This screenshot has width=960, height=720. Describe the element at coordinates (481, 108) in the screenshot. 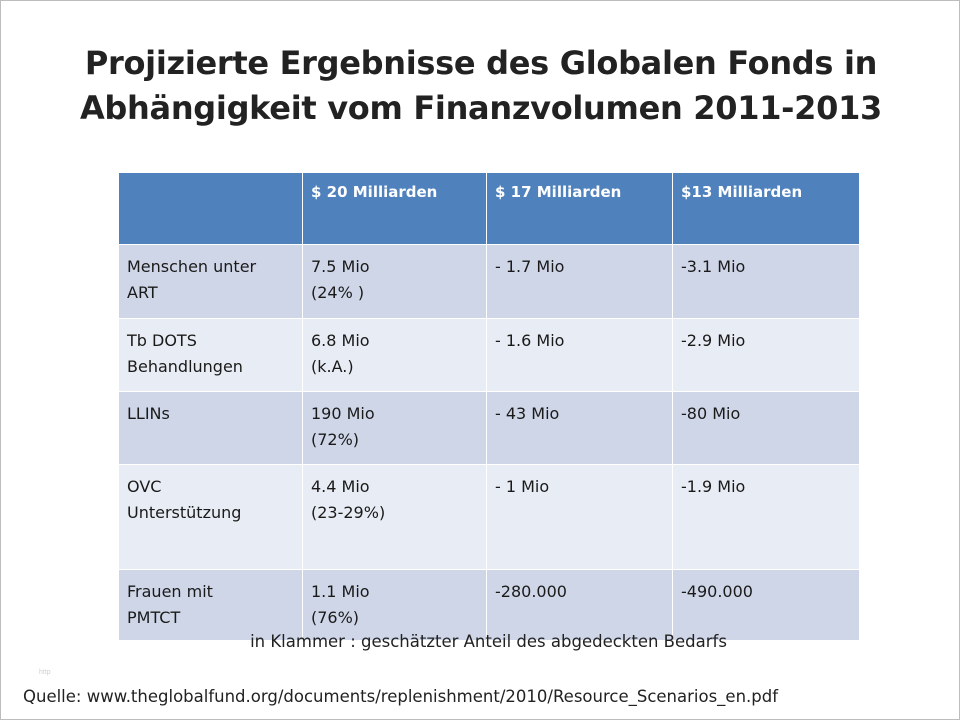

I see `slide-title-line-2: Abhängigkeit vom Finanzvolumen 2011-2013` at that location.